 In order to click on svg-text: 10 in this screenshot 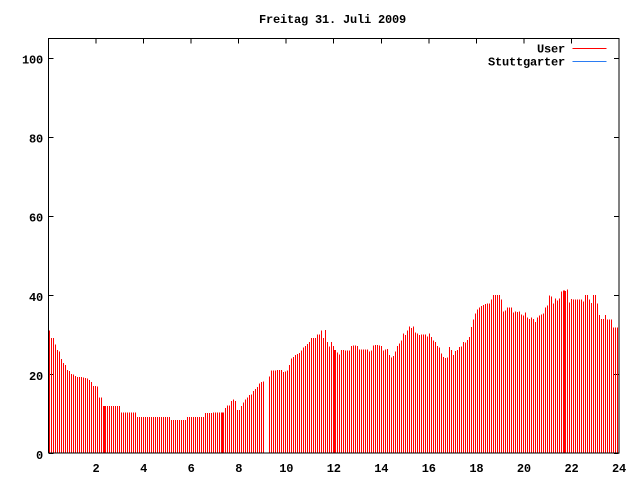, I will do `click(286, 469)`.